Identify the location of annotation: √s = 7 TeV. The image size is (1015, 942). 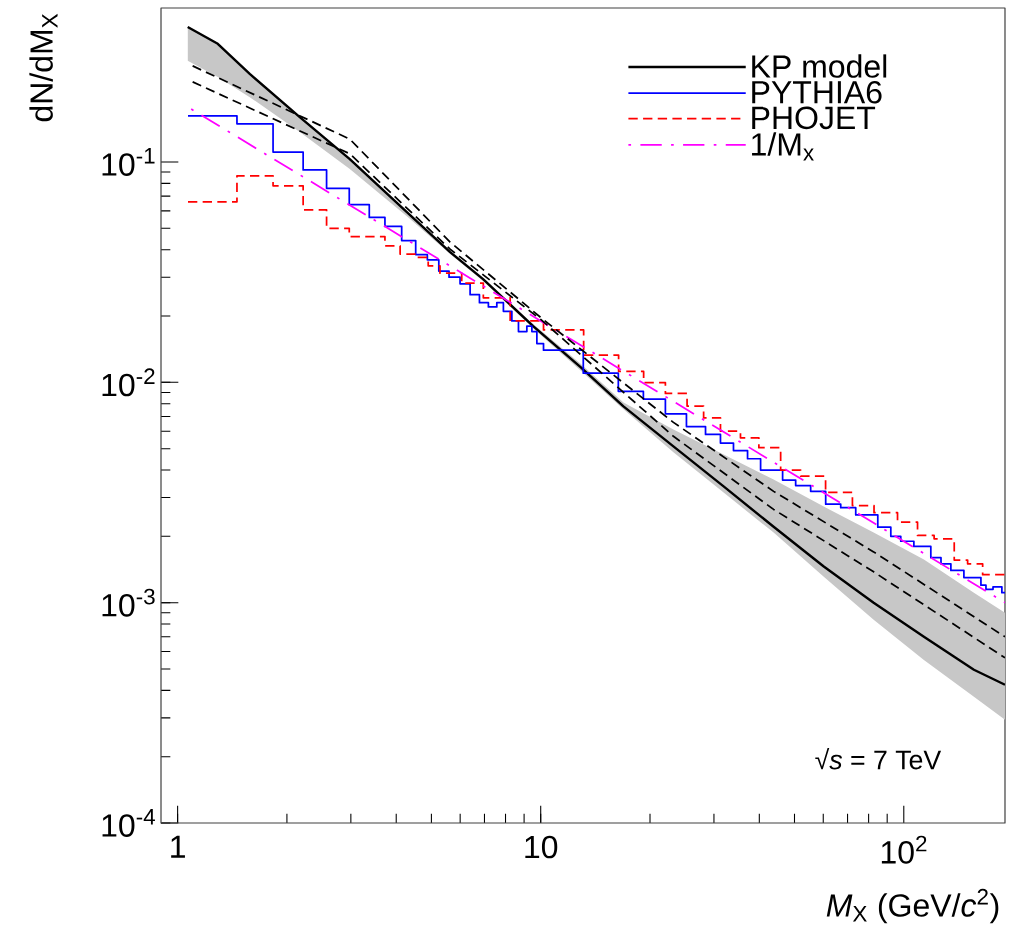
(878, 759).